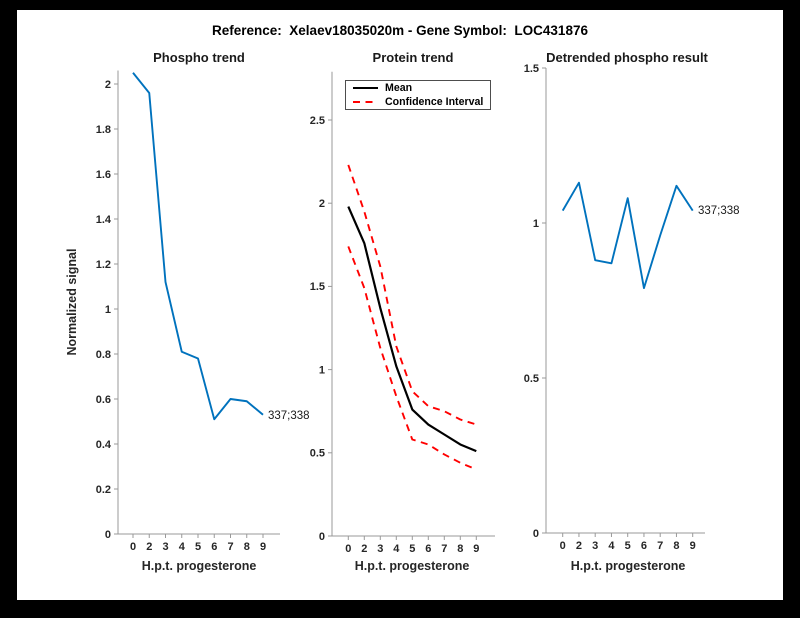 The width and height of the screenshot is (800, 618). I want to click on subplot2-series-mean, so click(412, 329).